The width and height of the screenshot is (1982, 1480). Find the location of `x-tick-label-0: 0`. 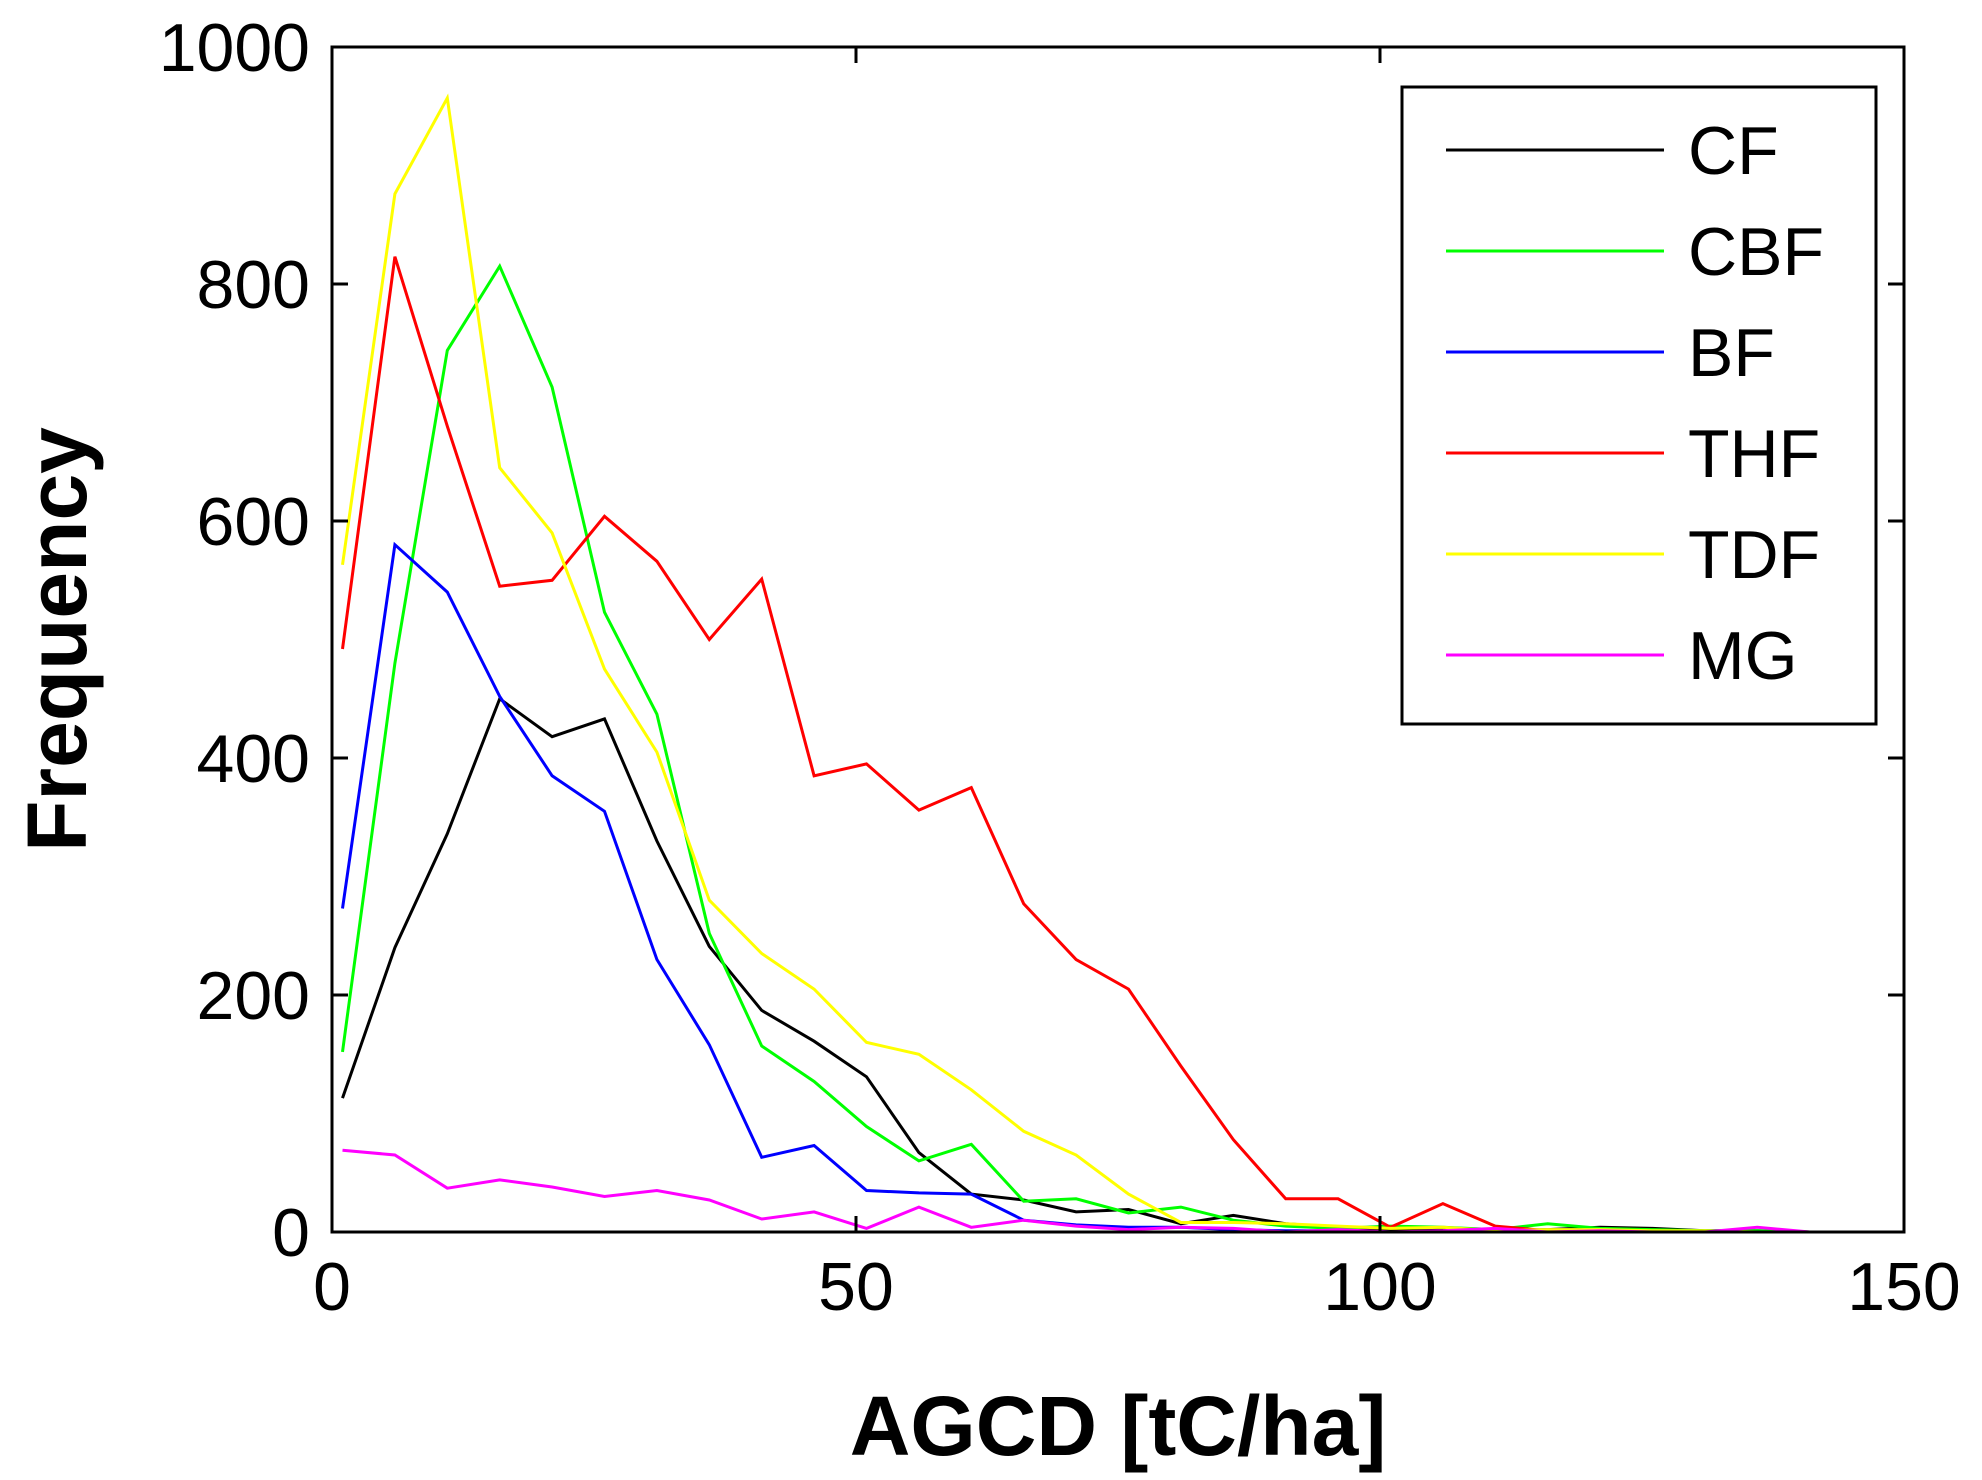

x-tick-label-0: 0 is located at coordinates (332, 1287).